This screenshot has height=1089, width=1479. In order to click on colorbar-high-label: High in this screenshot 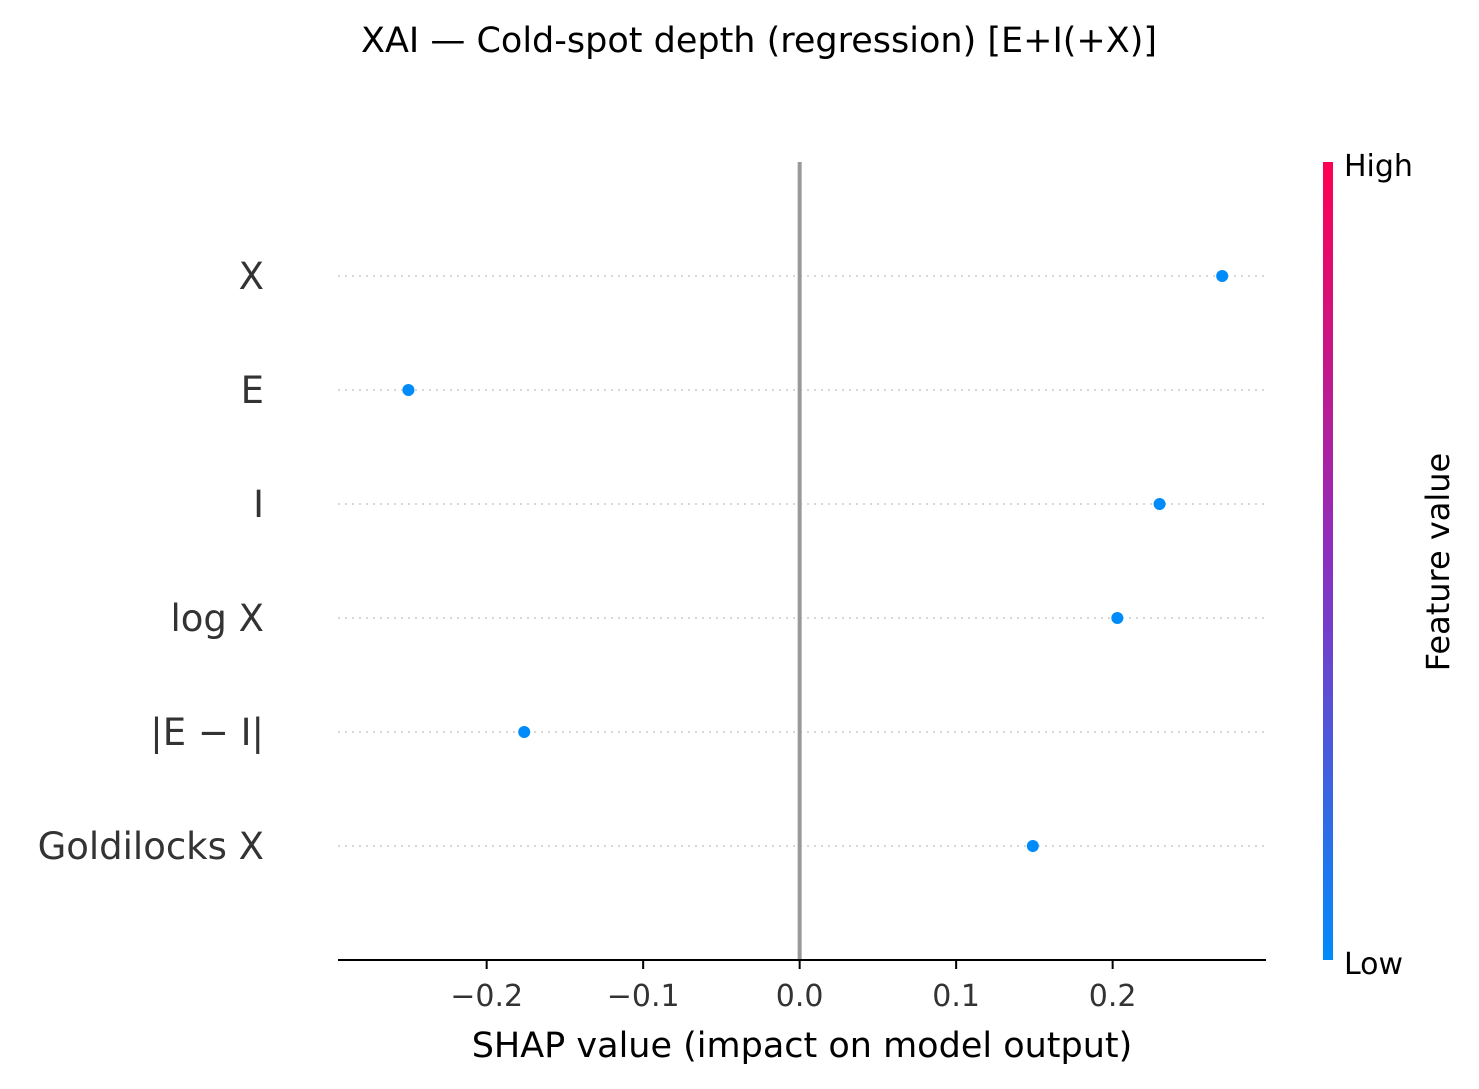, I will do `click(1378, 166)`.